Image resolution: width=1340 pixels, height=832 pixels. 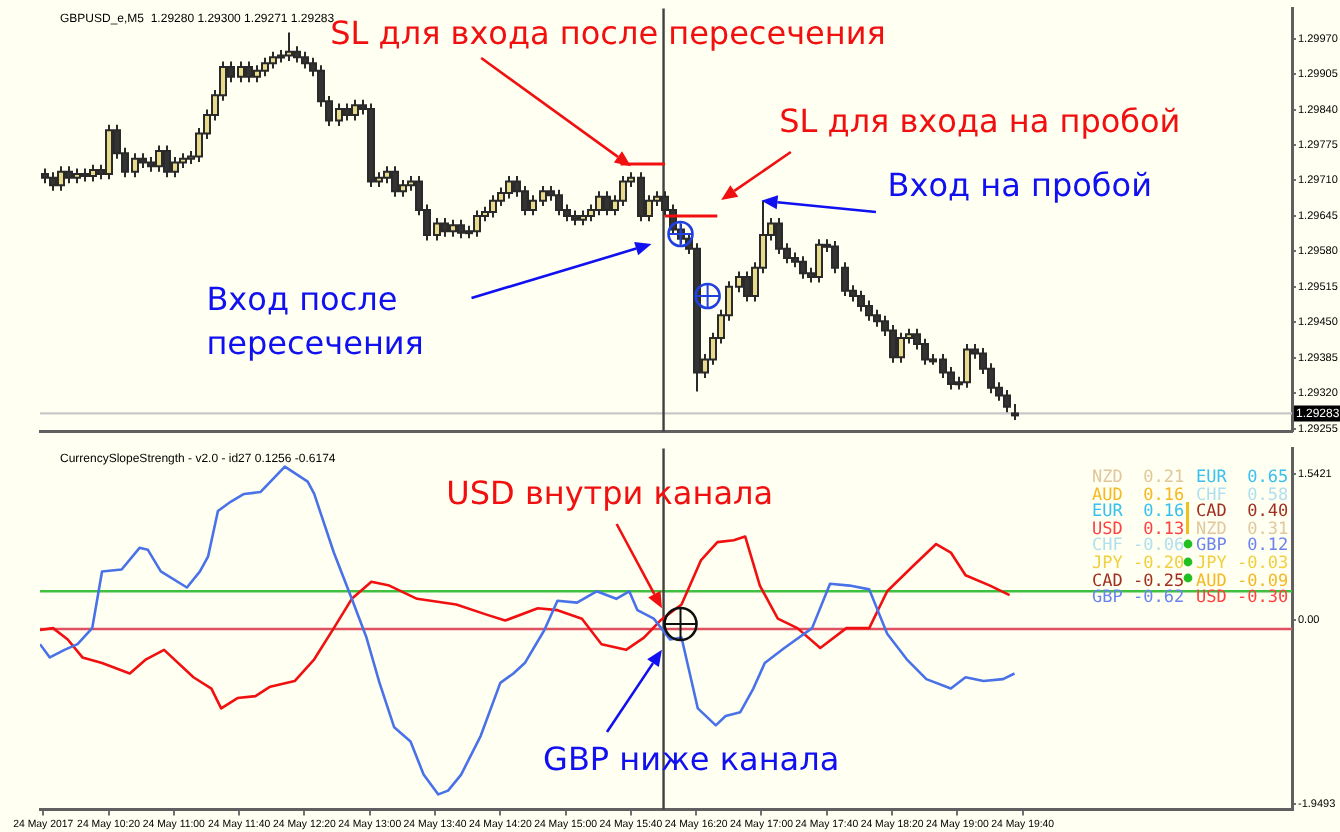 I want to click on annotation: EUR 0.16, so click(x=1138, y=512).